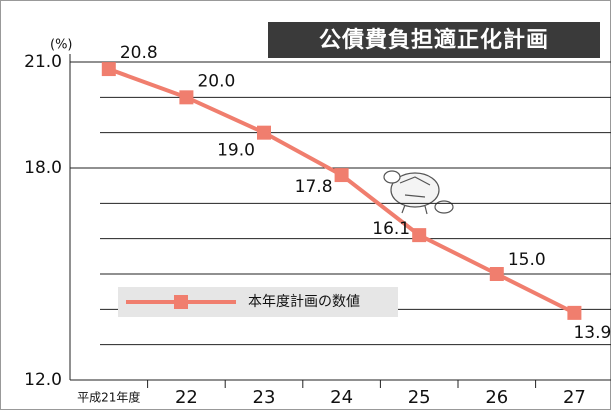  I want to click on data-label: 16.1, so click(391, 229).